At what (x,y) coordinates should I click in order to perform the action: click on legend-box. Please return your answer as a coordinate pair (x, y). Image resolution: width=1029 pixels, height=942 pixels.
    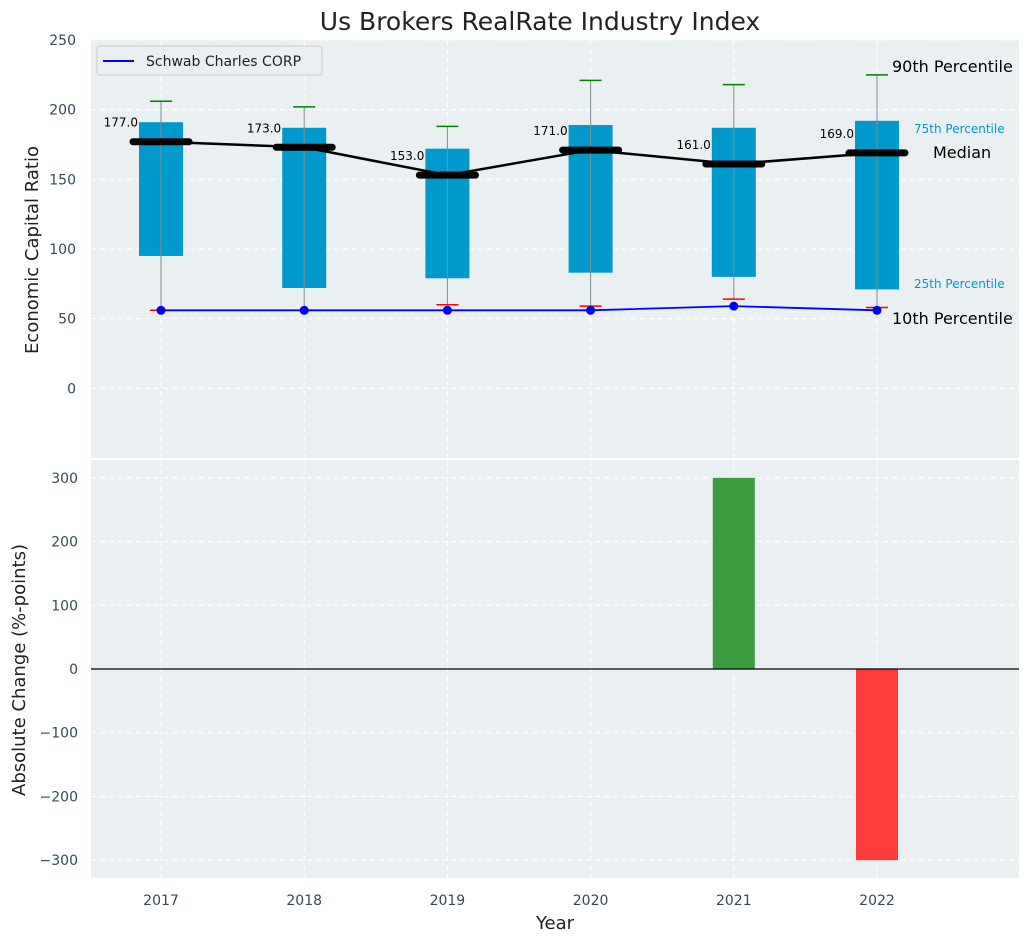
    Looking at the image, I should click on (209, 60).